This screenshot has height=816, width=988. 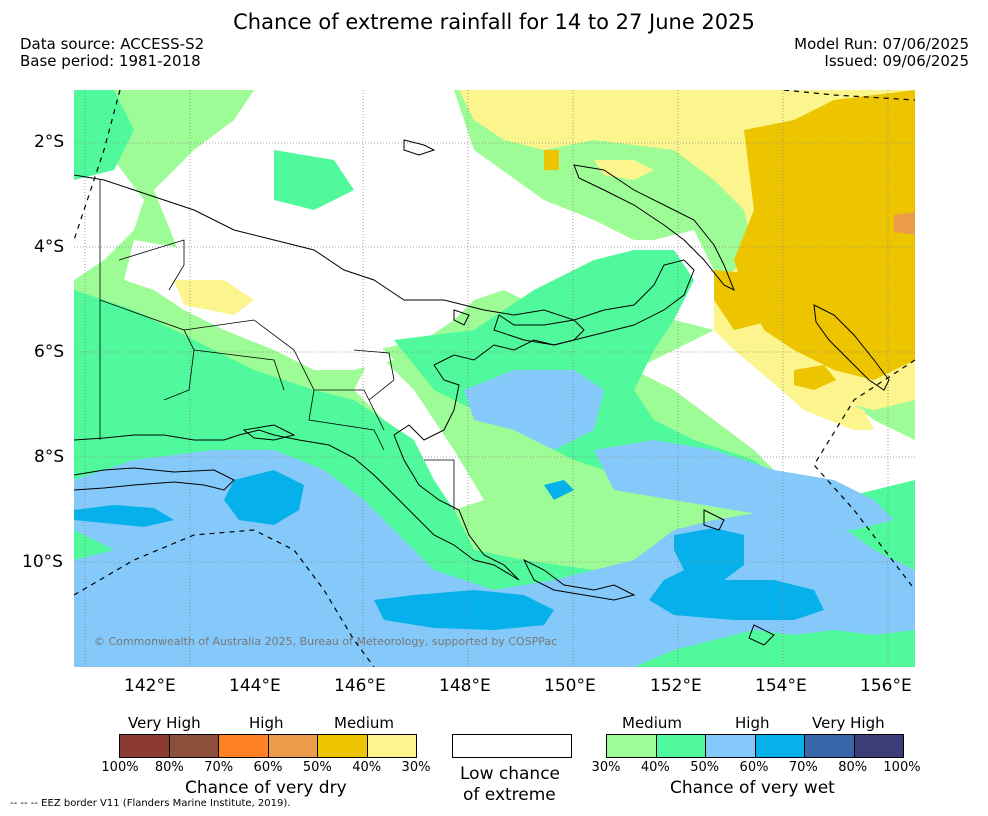 I want to click on wet-legend-medium: Medium, so click(x=652, y=723).